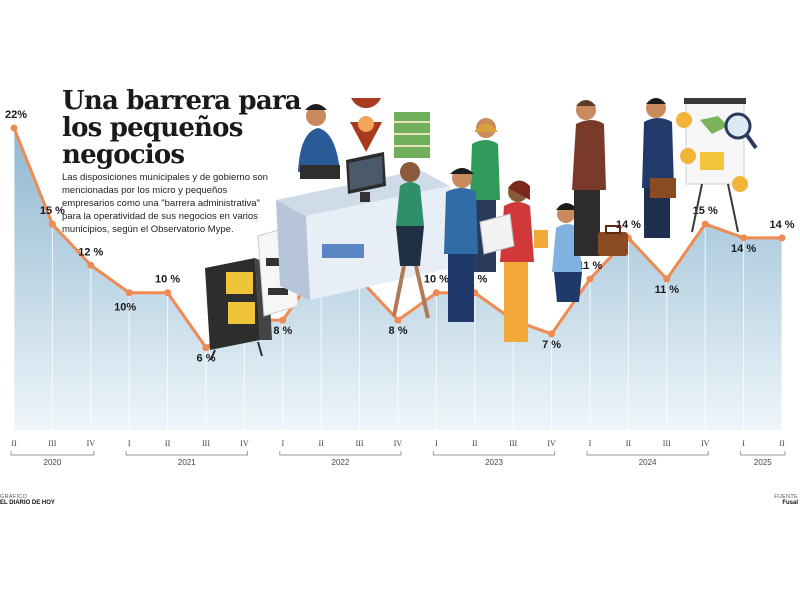  What do you see at coordinates (659, 168) in the screenshot?
I see `businessman-navy-icon` at bounding box center [659, 168].